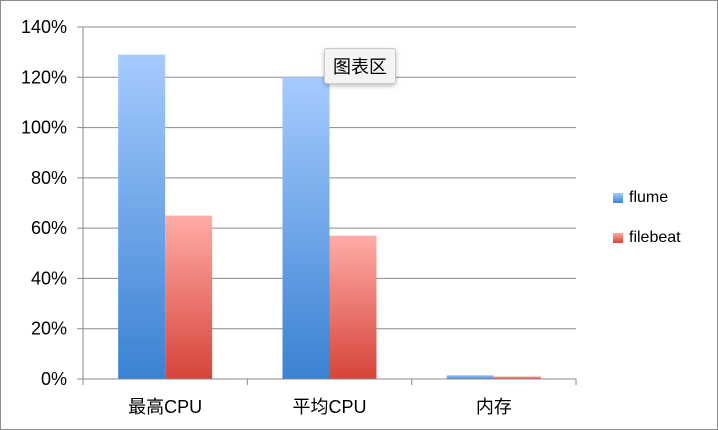 Image resolution: width=718 pixels, height=430 pixels. What do you see at coordinates (49, 228) in the screenshot?
I see `y-tick-label: 60%` at bounding box center [49, 228].